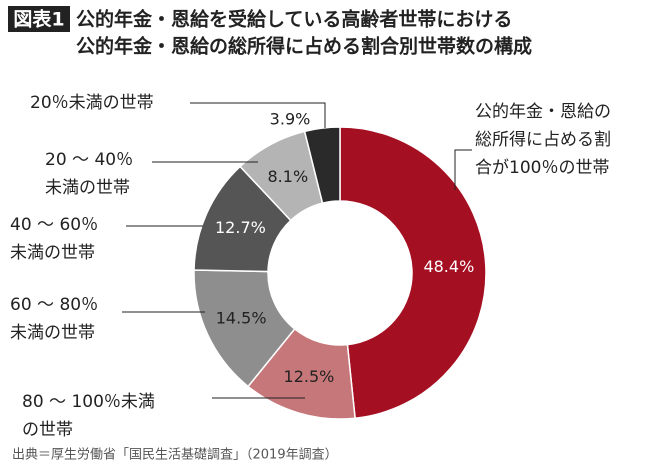 The image size is (670, 469). I want to click on category-label: 公的年金・恩給の, so click(543, 112).